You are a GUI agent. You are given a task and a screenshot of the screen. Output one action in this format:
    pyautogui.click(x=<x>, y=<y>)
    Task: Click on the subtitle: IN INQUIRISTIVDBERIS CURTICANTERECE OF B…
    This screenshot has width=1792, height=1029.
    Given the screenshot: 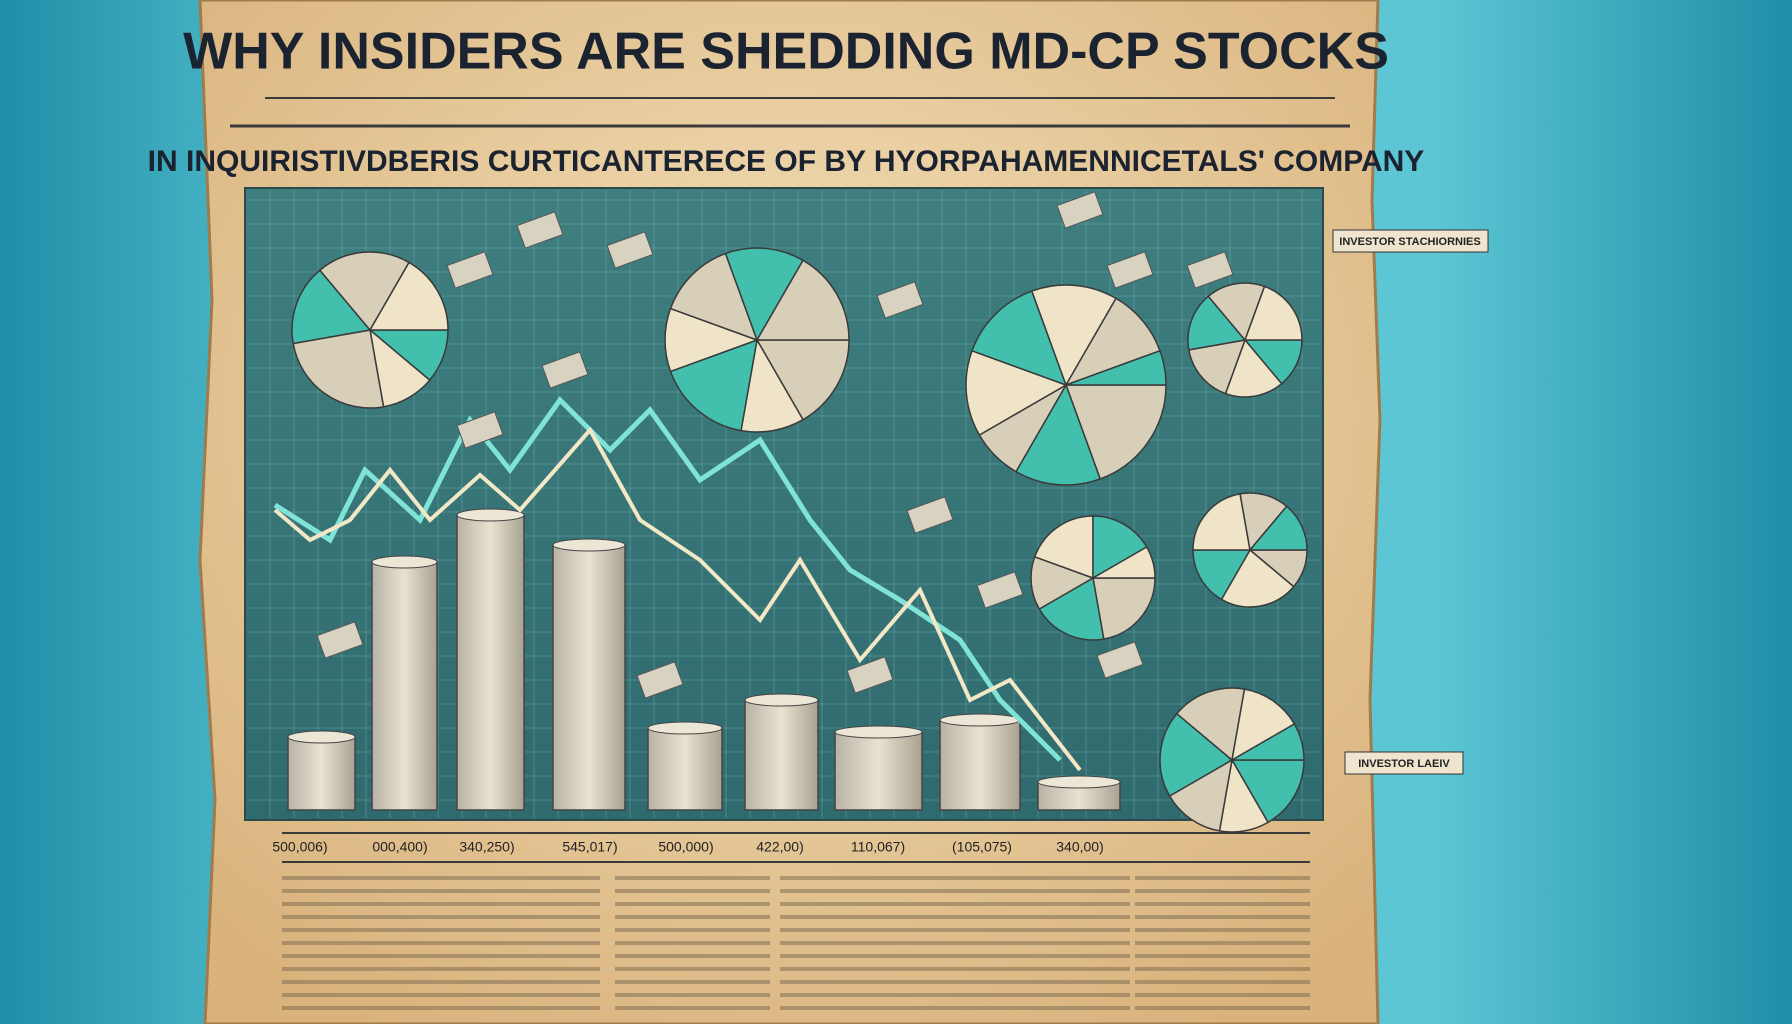 What is the action you would take?
    pyautogui.click(x=786, y=161)
    